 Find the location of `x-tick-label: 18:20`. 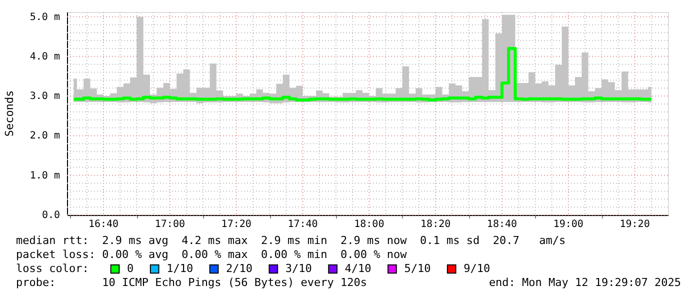

x-tick-label: 18:20 is located at coordinates (435, 224).